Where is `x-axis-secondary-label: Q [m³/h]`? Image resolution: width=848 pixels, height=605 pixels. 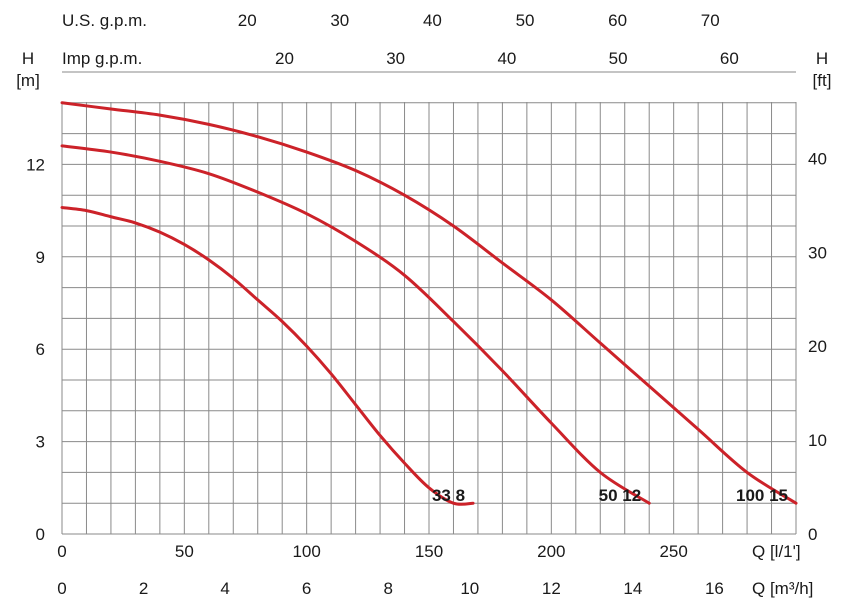 x-axis-secondary-label: Q [m³/h] is located at coordinates (782, 588).